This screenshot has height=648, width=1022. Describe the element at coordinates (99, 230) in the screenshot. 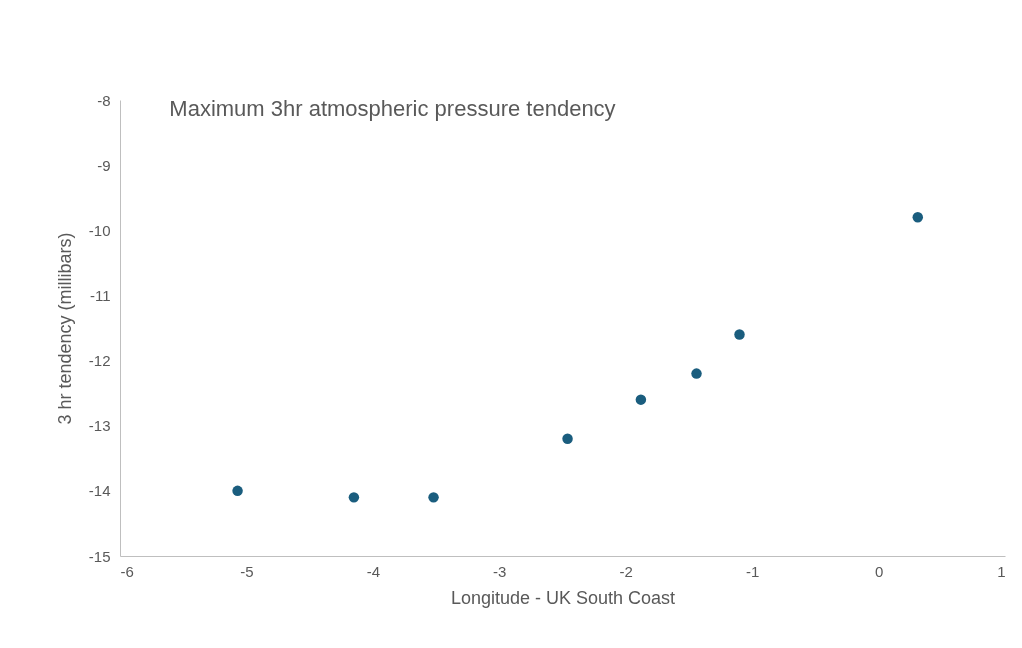

I see `y-tick-label: -10` at that location.